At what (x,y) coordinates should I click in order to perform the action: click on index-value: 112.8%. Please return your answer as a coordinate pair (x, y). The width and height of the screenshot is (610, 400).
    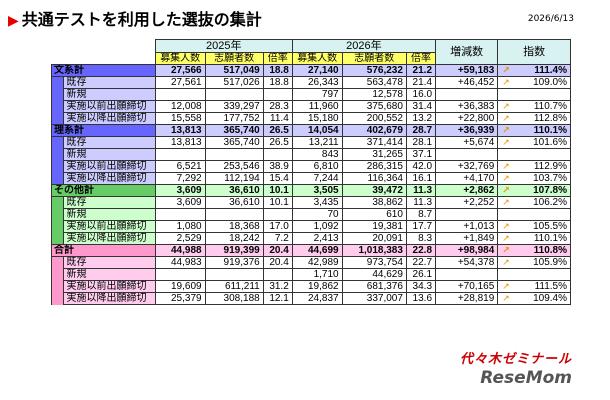
    Looking at the image, I should click on (550, 118).